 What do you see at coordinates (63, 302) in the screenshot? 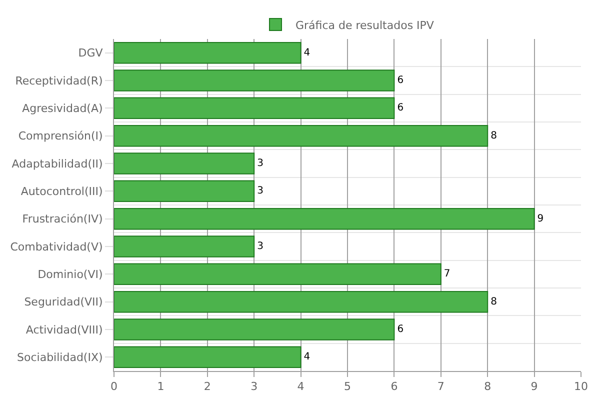
I see `y-tick-label: Seguridad(VII)` at bounding box center [63, 302].